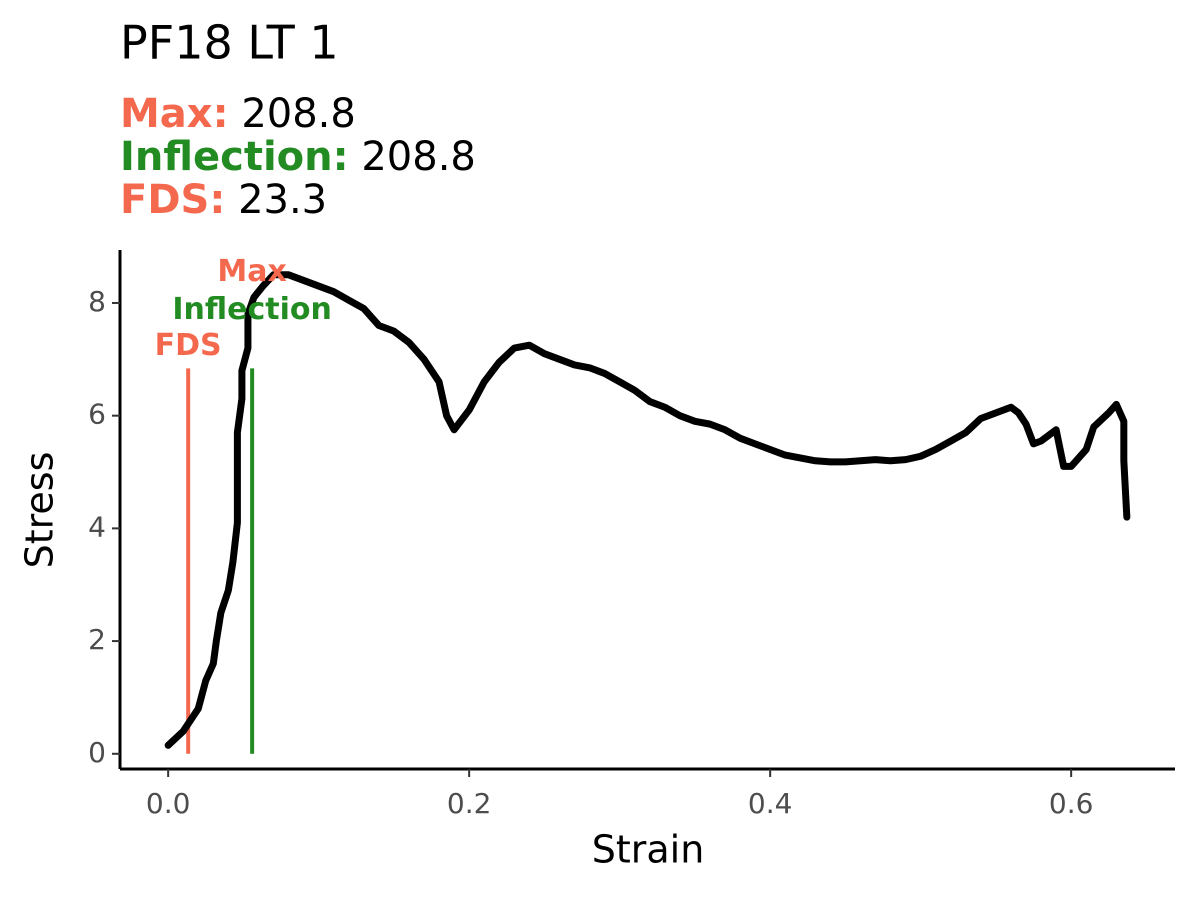 The image size is (1200, 904). Describe the element at coordinates (770, 803) in the screenshot. I see `x-tick-label: 0.4` at that location.